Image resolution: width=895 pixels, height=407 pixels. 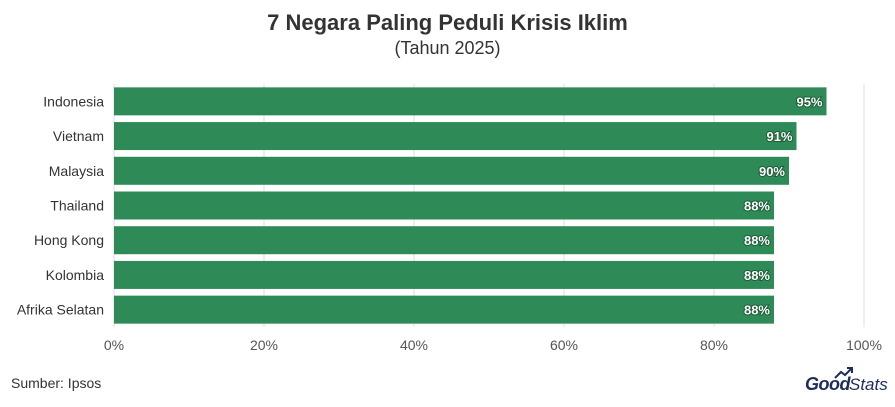 What do you see at coordinates (828, 384) in the screenshot?
I see `logo-text-good: Good` at bounding box center [828, 384].